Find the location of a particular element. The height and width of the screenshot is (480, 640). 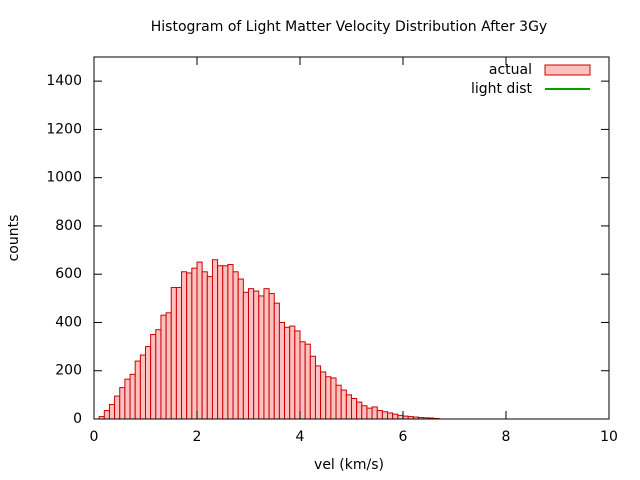

y-tick-label: 1200 is located at coordinates (64, 129).